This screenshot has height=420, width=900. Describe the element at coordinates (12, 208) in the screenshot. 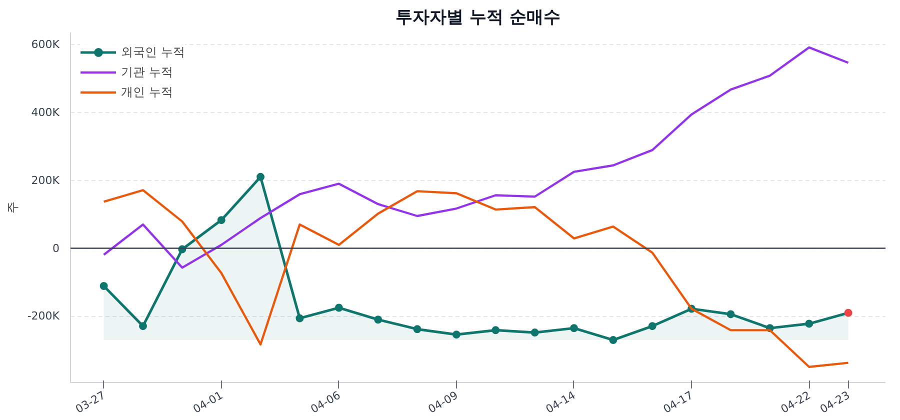

I see `y-axis-title: 주` at that location.